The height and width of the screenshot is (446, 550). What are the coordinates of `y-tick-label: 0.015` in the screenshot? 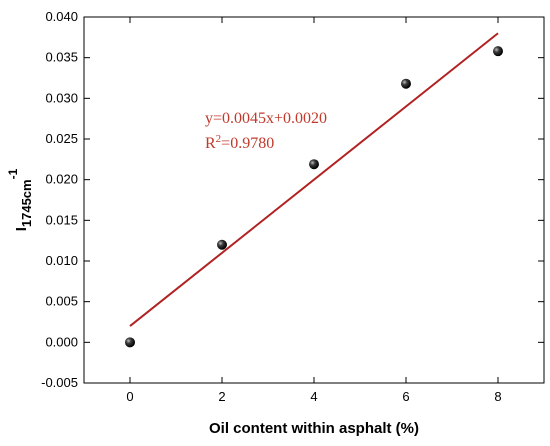 It's located at (61, 219).